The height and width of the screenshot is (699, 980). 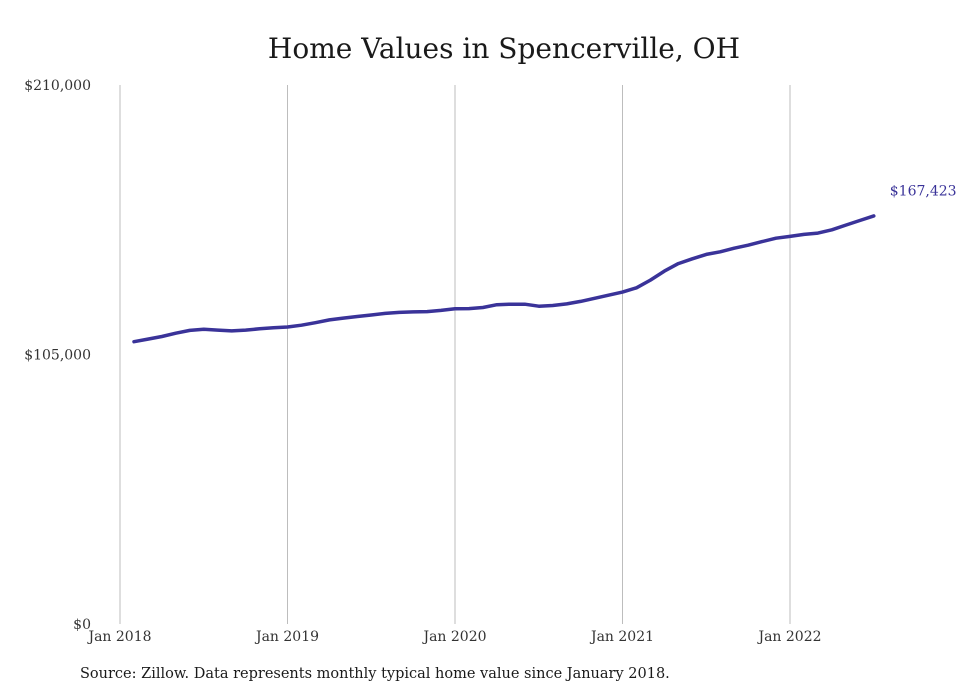 I want to click on x-tick-label: Jan 2018, so click(x=118, y=637).